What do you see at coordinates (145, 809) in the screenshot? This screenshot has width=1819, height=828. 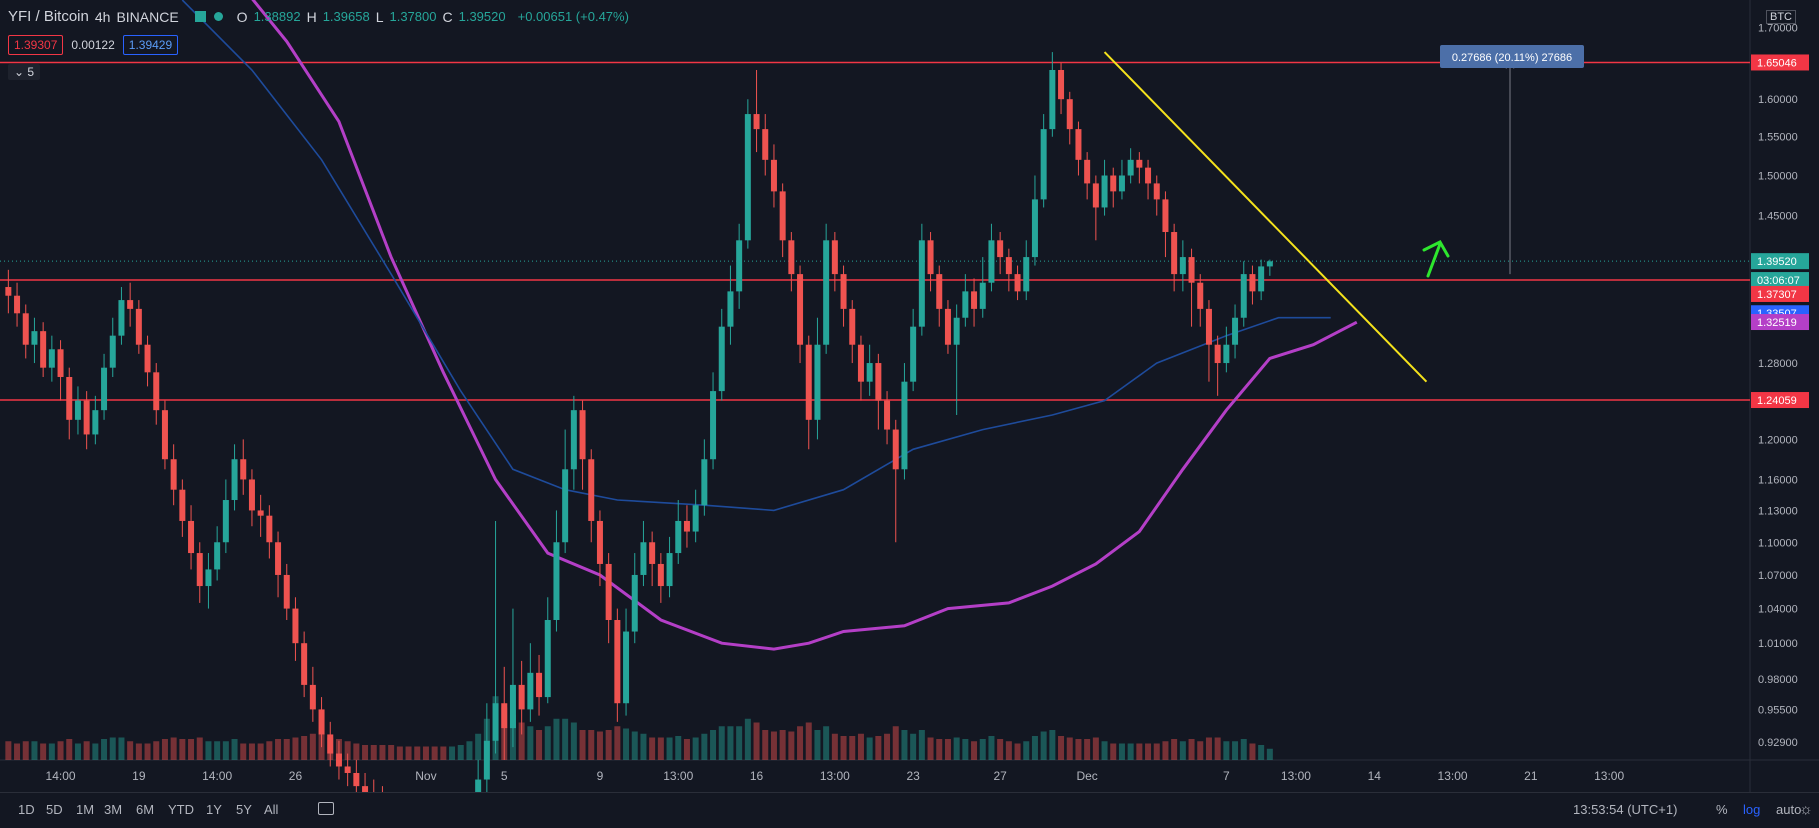 I see `timeframe-6m: 6M` at bounding box center [145, 809].